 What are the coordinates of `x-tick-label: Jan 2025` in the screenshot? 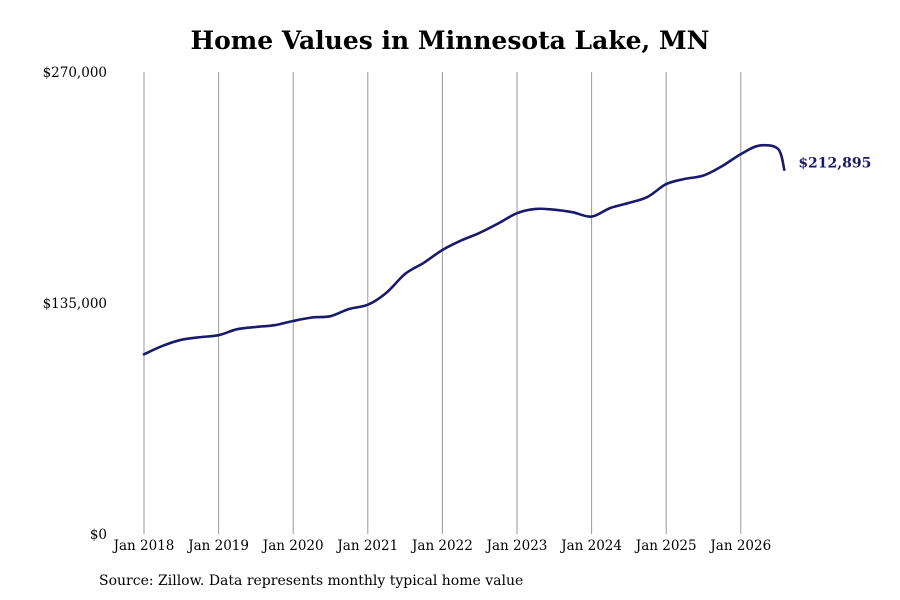 It's located at (665, 546).